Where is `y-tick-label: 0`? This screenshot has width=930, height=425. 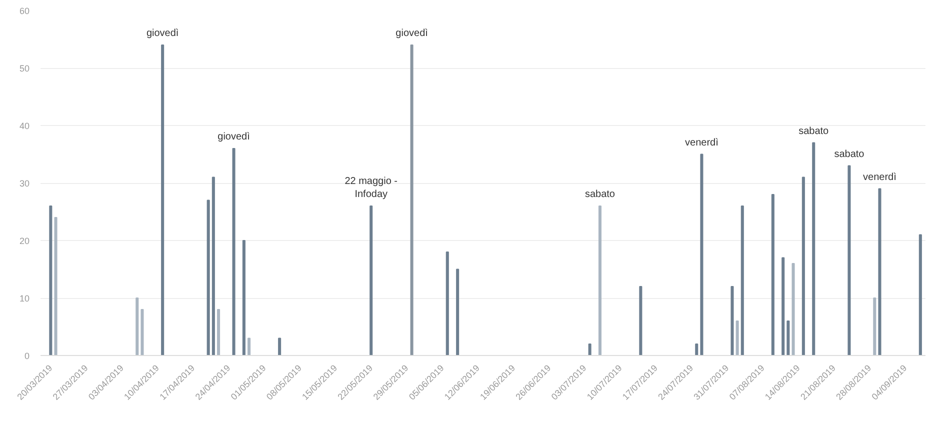
y-tick-label: 0 is located at coordinates (27, 356).